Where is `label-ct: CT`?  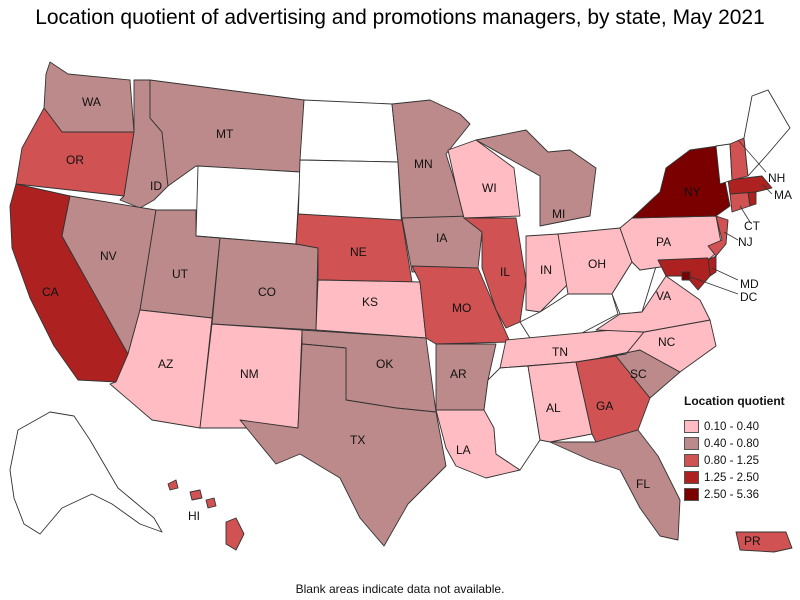
label-ct: CT is located at coordinates (752, 226).